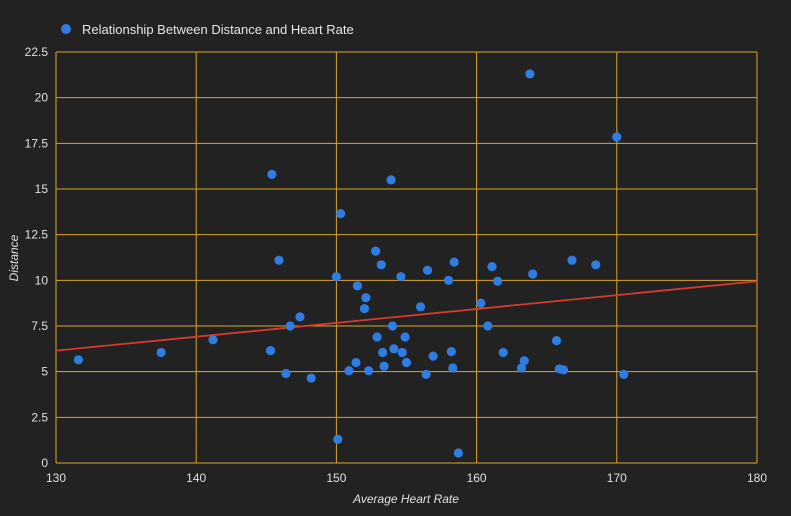 This screenshot has width=791, height=516. I want to click on y-tick-label: 20, so click(42, 98).